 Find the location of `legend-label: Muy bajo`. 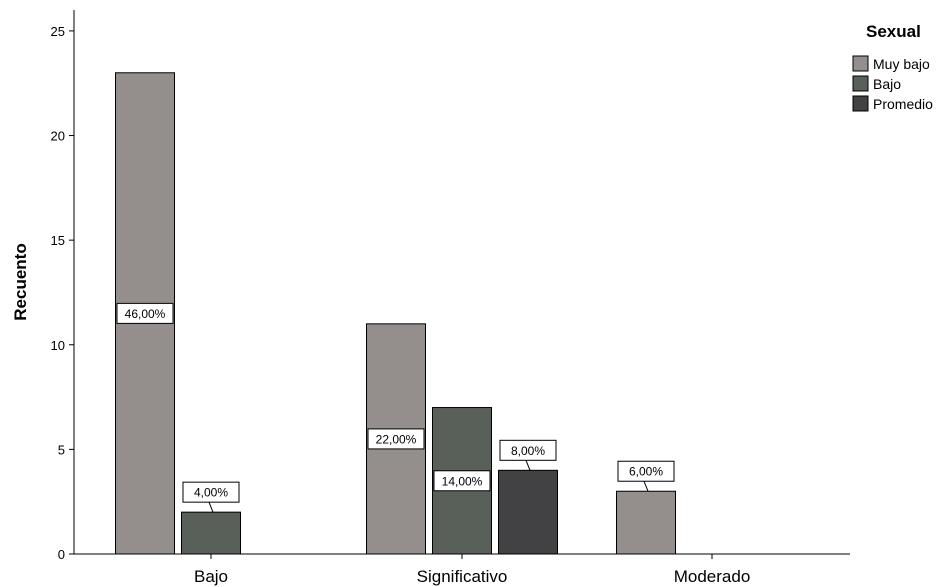

legend-label: Muy bajo is located at coordinates (901, 64).